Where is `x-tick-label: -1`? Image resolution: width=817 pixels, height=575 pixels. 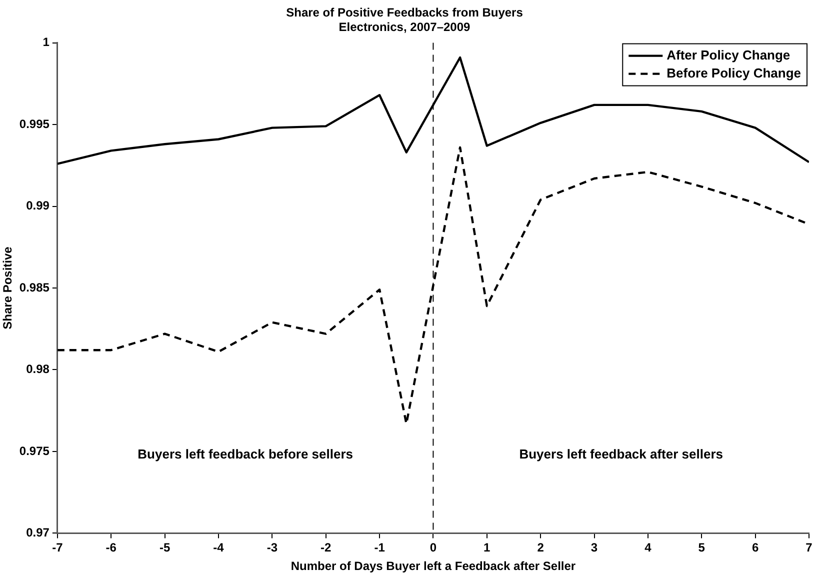 x-tick-label: -1 is located at coordinates (380, 547).